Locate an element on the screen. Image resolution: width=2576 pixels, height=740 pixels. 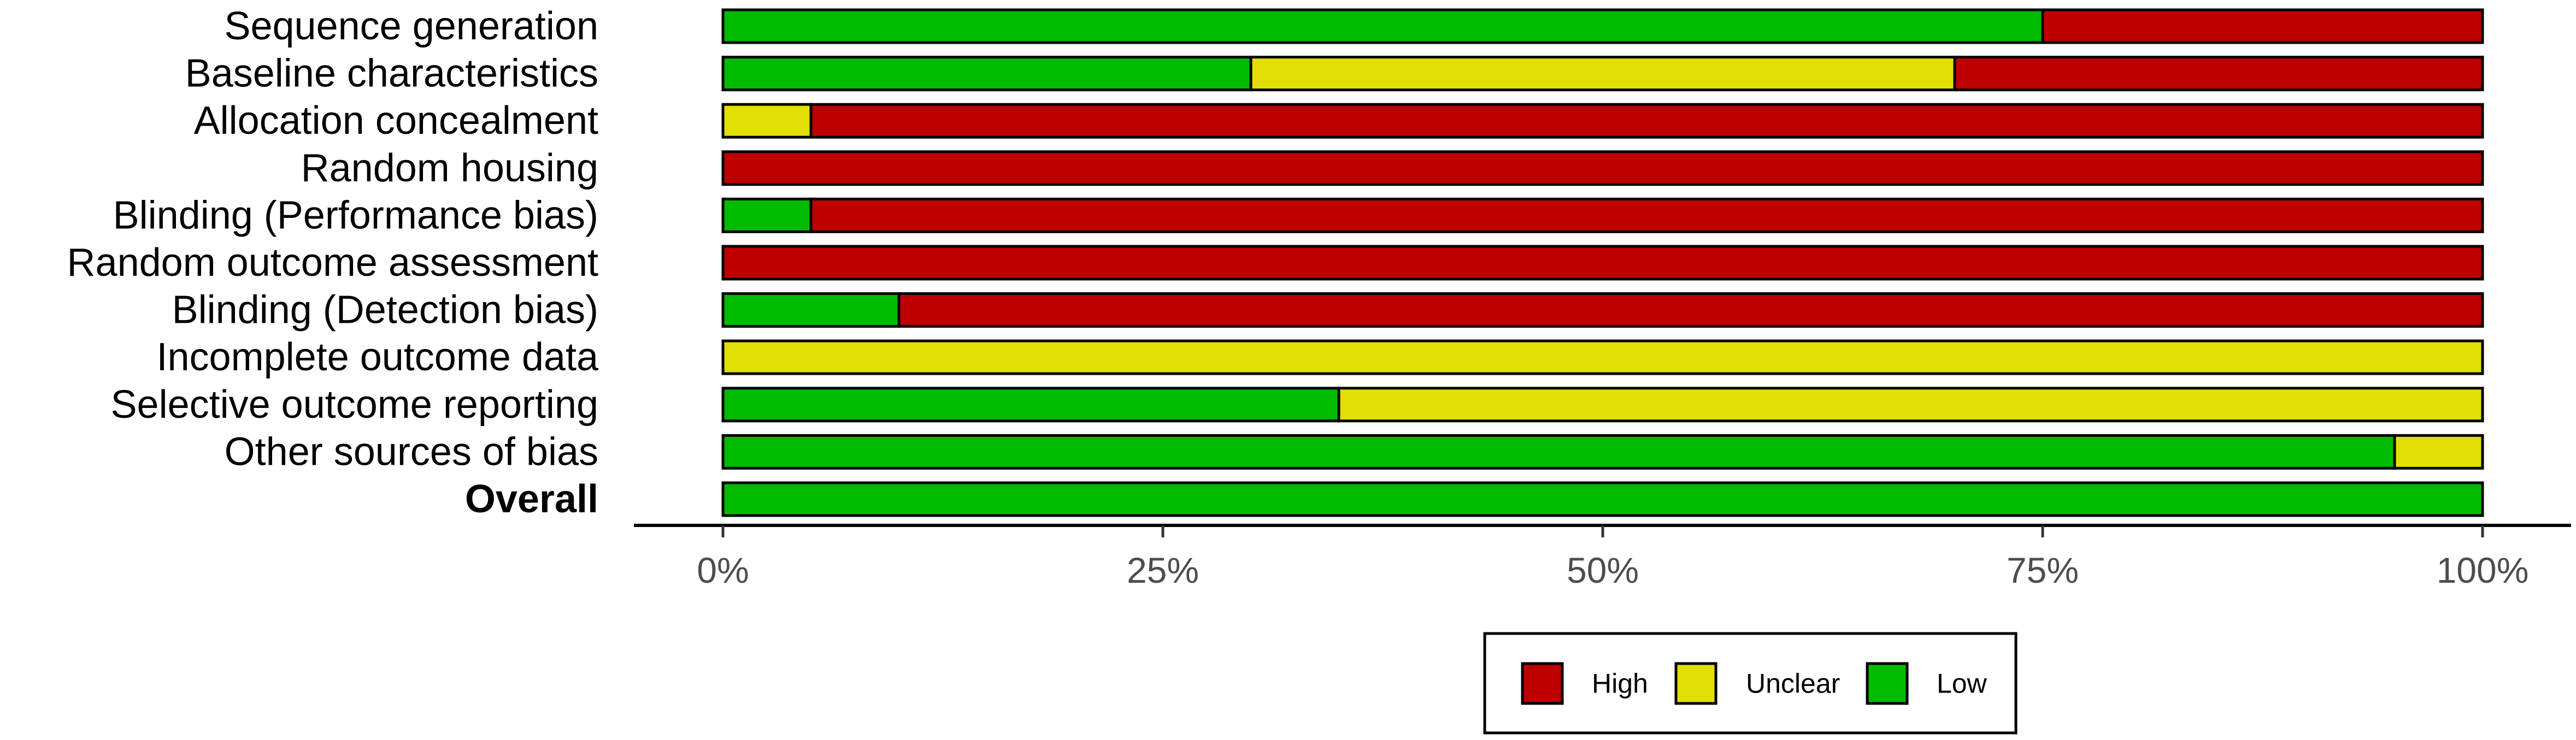
x-axis: 0% 25% 50% 75% 100% is located at coordinates (1603, 557).